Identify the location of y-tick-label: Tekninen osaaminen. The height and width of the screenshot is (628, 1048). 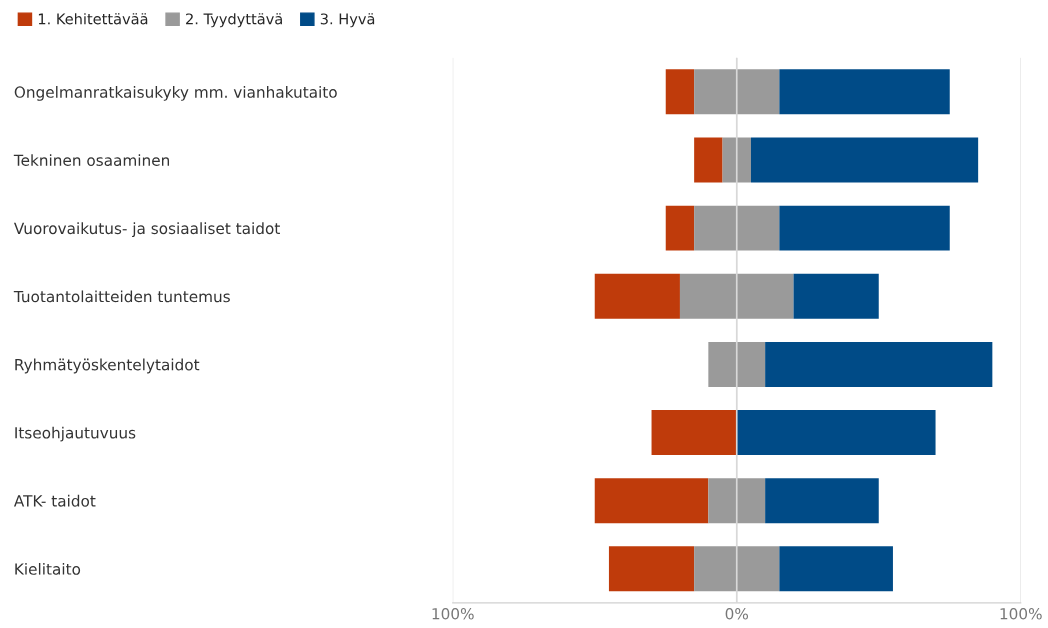
(91, 160).